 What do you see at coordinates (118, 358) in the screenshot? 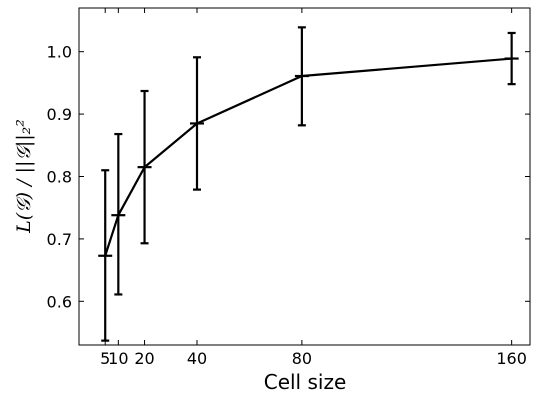
I see `x-tick-label: 10` at bounding box center [118, 358].